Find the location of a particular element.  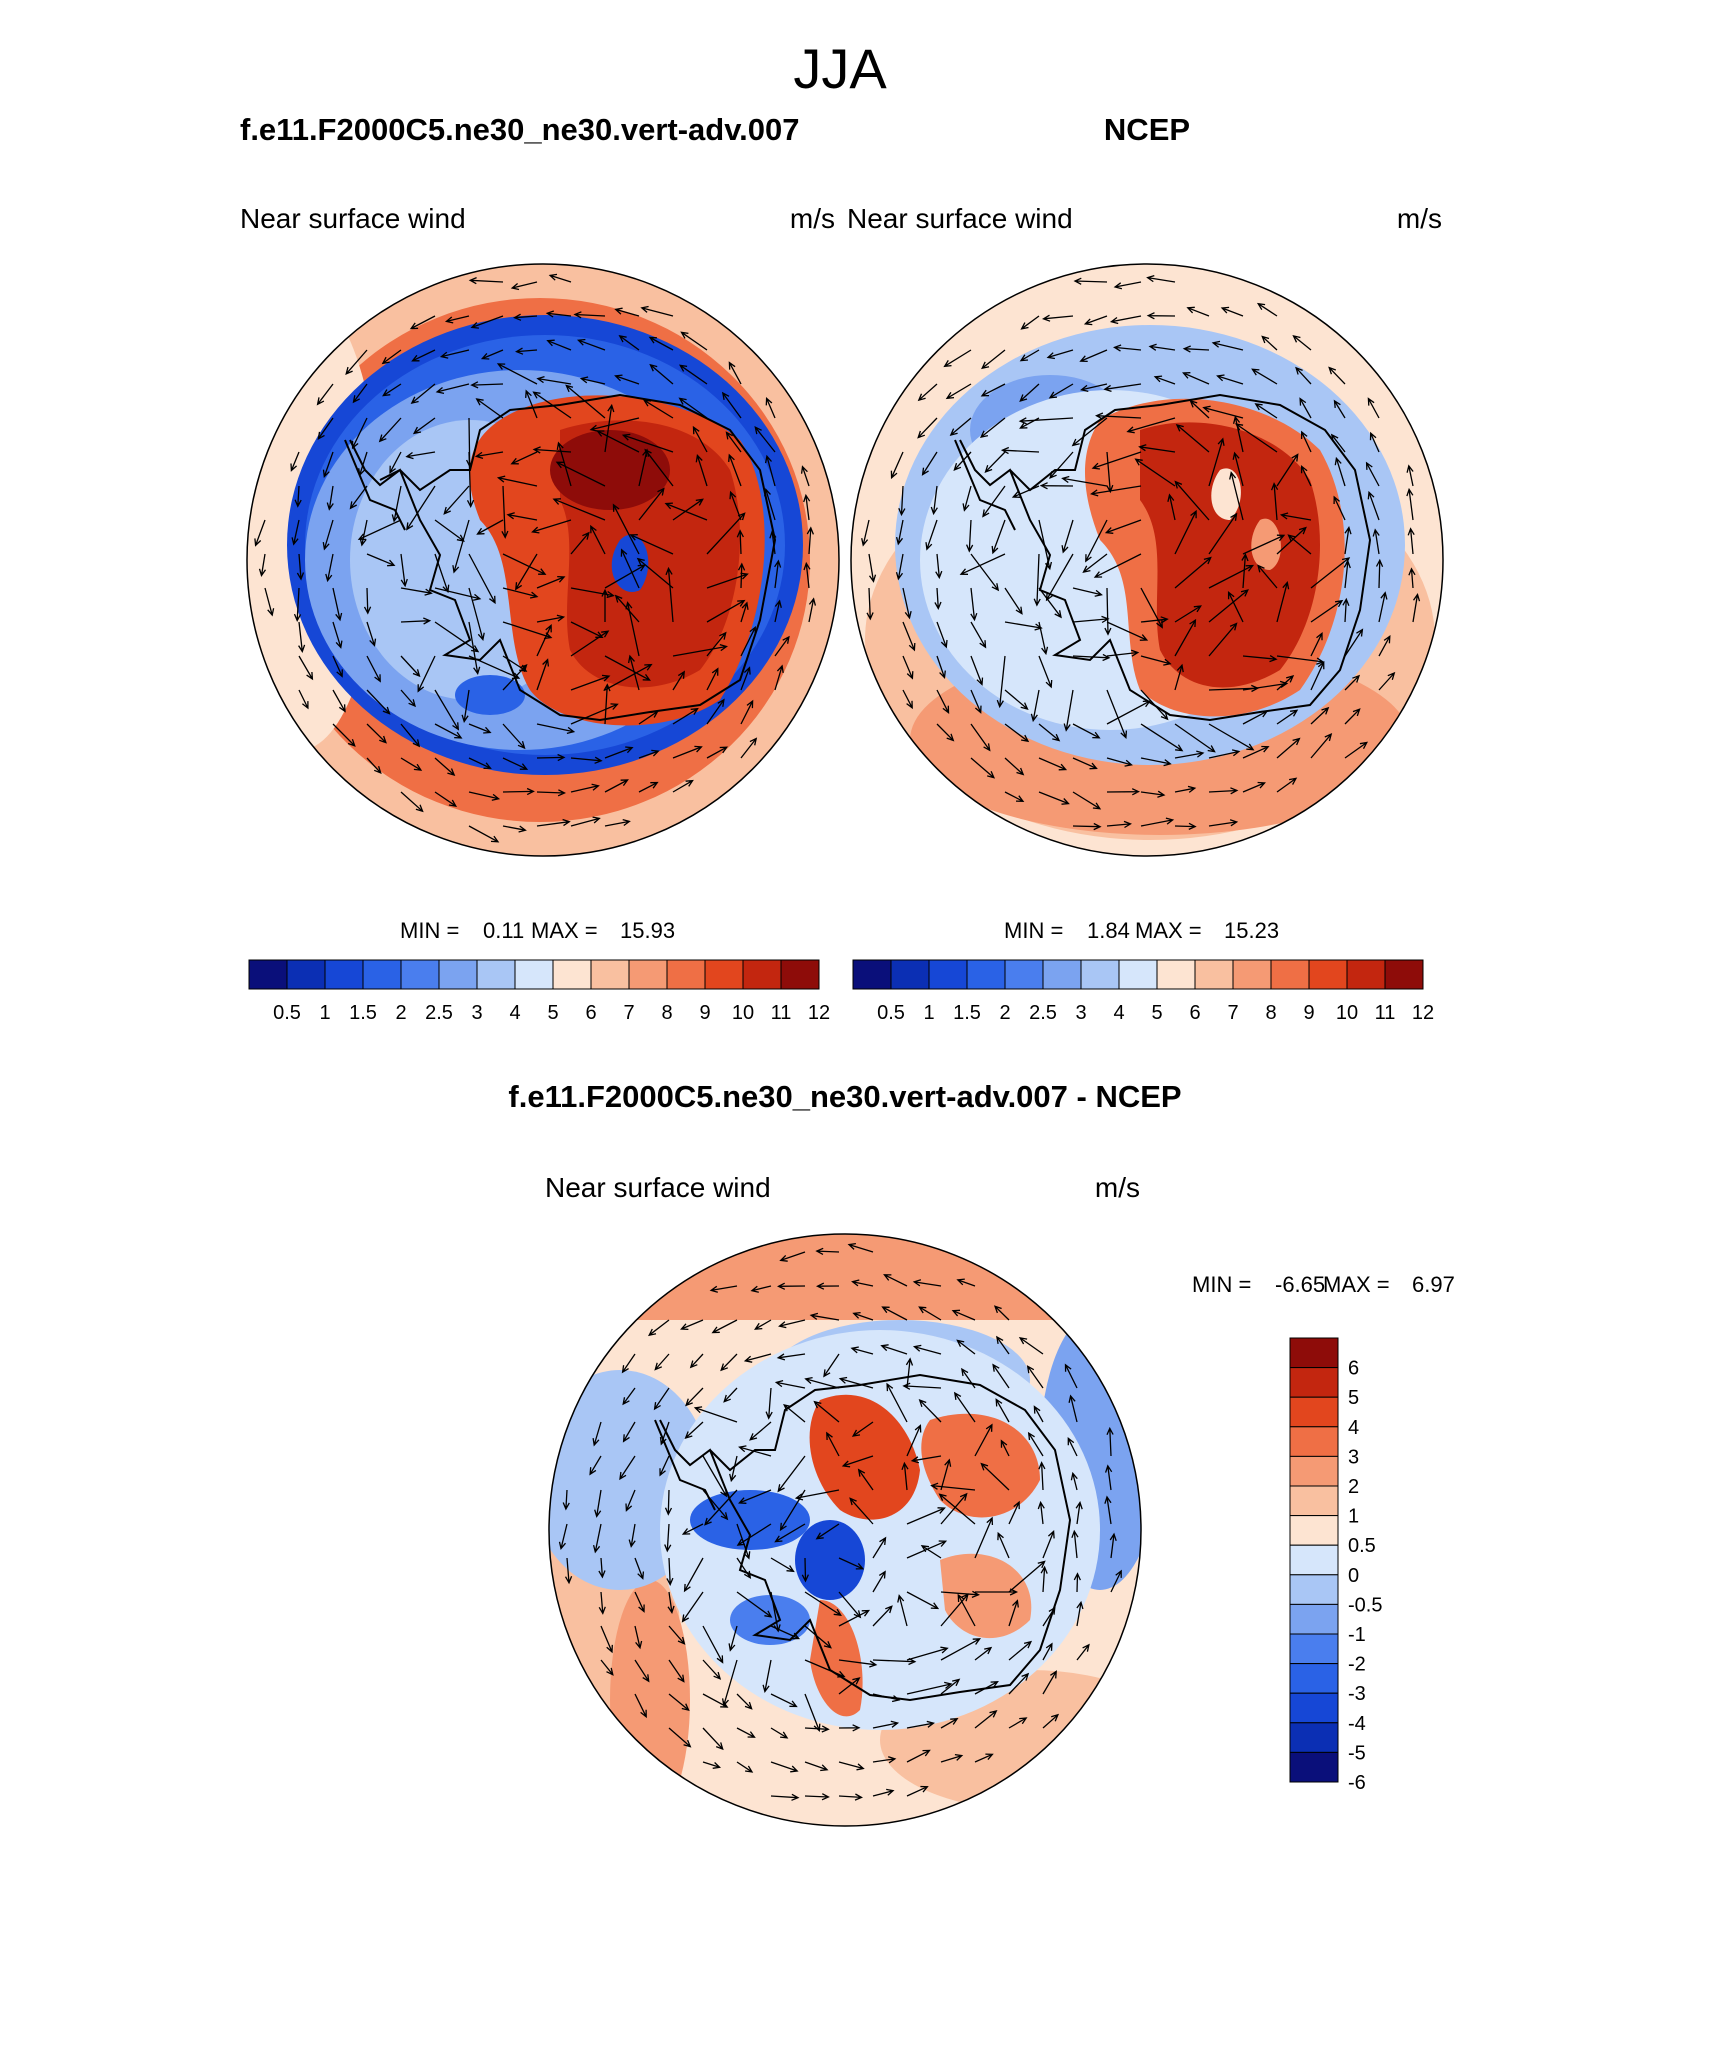

obs-polar-map is located at coordinates (1147, 560).